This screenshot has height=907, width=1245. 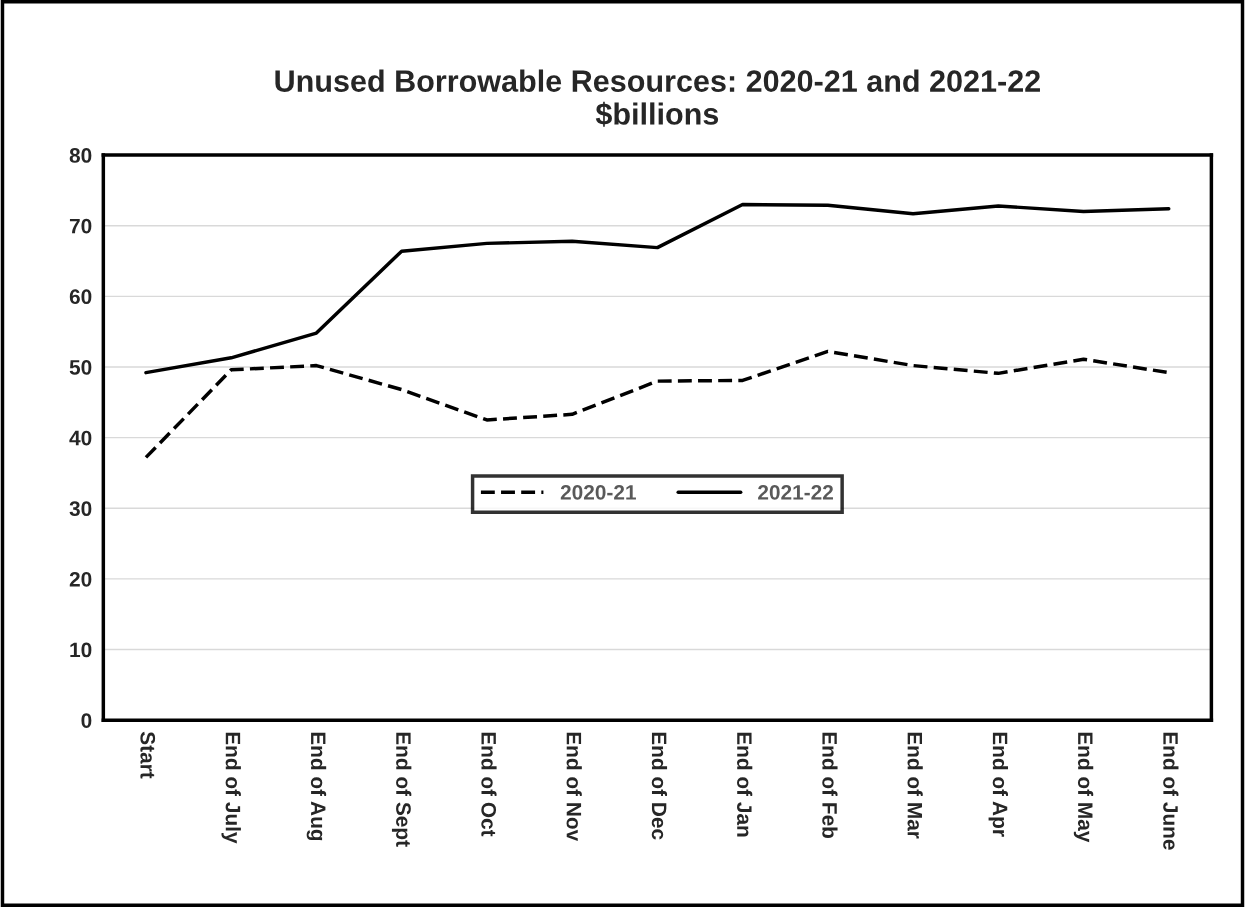 I want to click on legend-label: 2021-22, so click(x=795, y=492).